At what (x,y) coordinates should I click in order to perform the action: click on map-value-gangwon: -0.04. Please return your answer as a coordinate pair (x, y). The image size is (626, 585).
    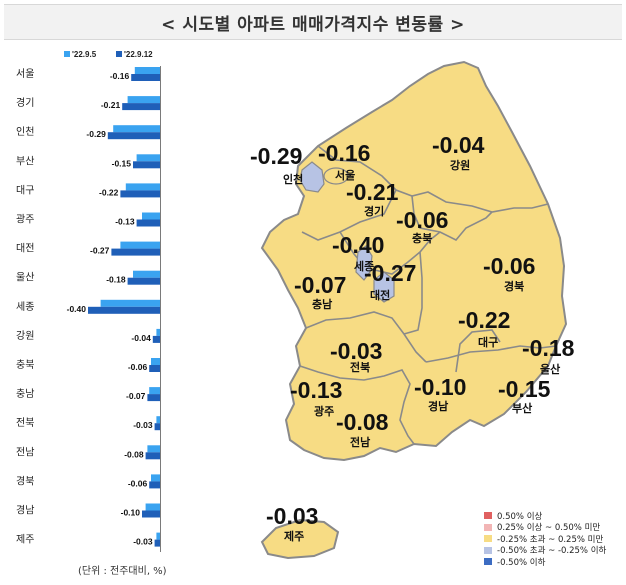
    Looking at the image, I should click on (458, 145).